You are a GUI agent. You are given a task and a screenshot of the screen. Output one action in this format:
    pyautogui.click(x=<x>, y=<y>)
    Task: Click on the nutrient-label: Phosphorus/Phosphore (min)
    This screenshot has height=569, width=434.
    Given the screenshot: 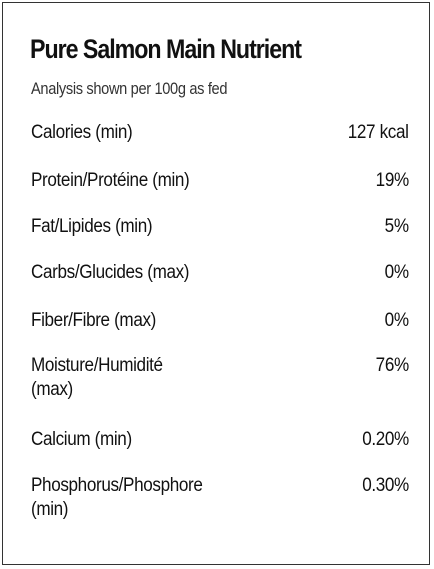 What is the action you would take?
    pyautogui.click(x=117, y=497)
    